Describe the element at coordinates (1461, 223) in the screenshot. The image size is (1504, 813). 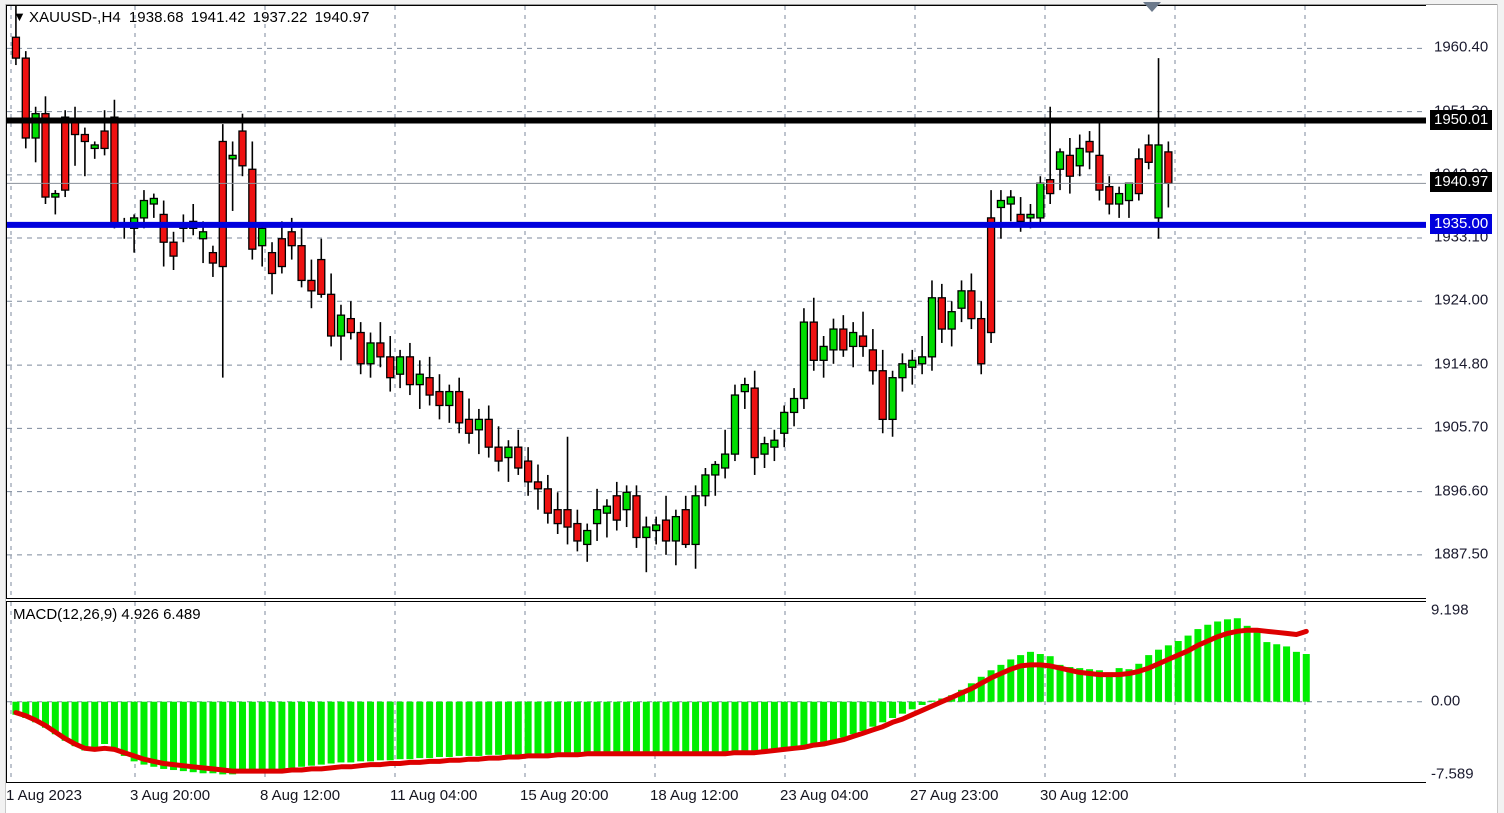
I see `support-level-badge: 1935.00` at that location.